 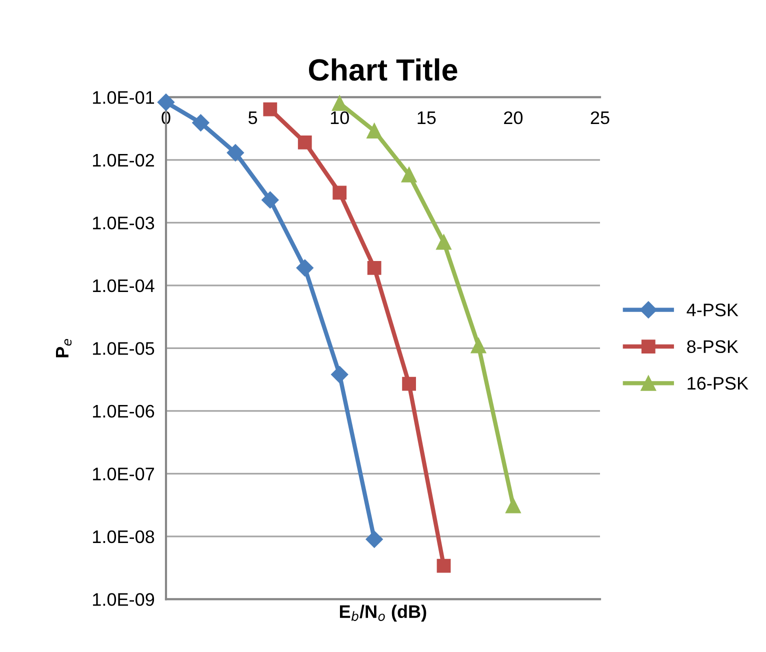 What do you see at coordinates (123, 97) in the screenshot?
I see `y-tick-label: 1.0E-01` at bounding box center [123, 97].